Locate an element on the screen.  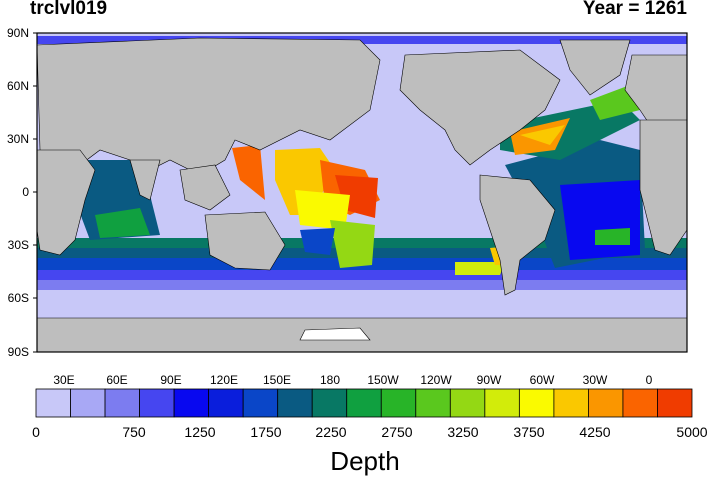
lon-label: 30E is located at coordinates (63, 380).